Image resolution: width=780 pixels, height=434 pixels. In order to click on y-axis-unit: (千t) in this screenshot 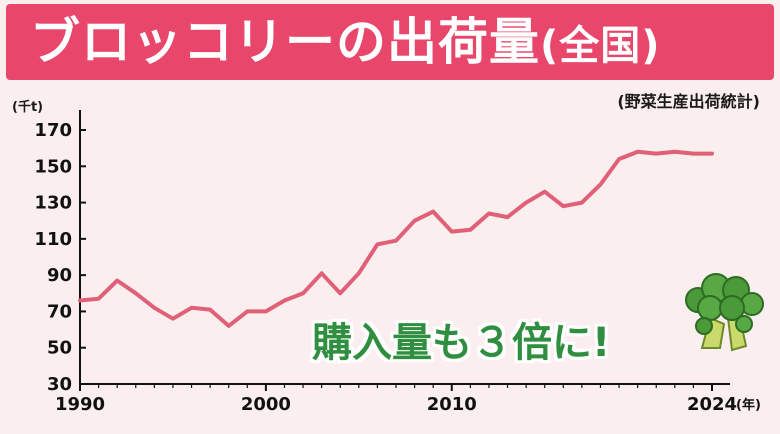, I will do `click(28, 107)`.